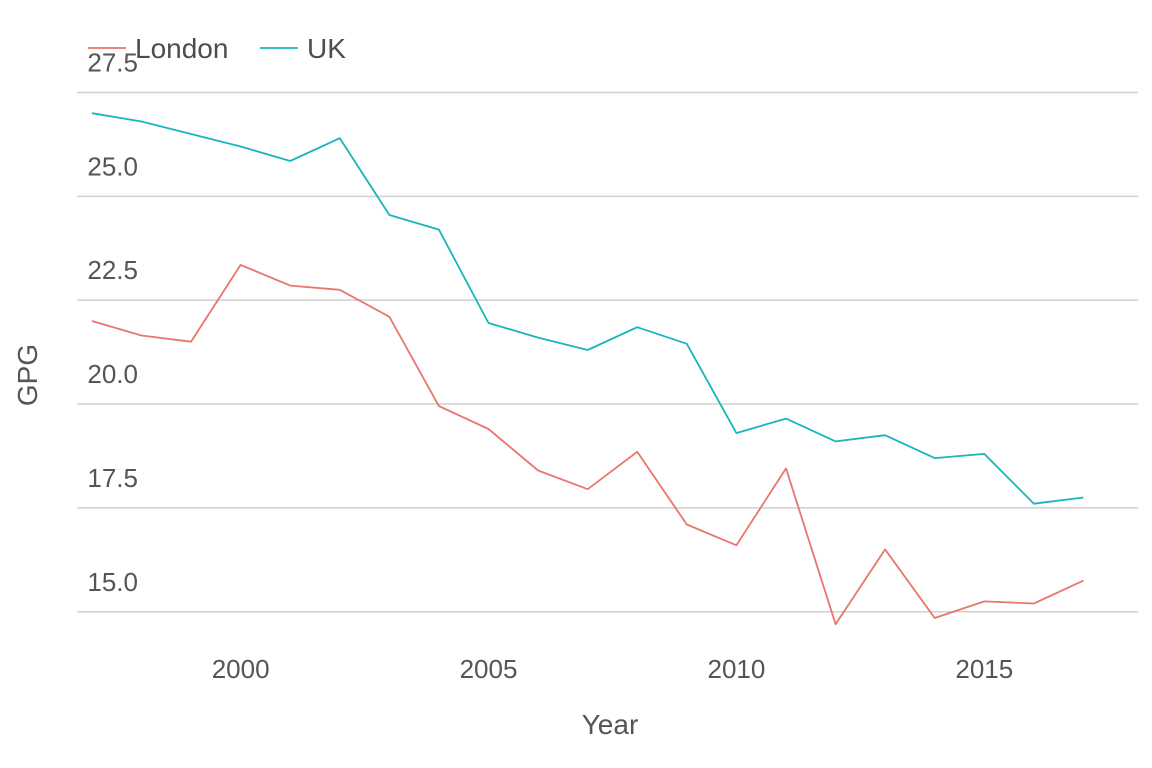  Describe the element at coordinates (112, 478) in the screenshot. I see `y-tick-label: 17.5` at that location.